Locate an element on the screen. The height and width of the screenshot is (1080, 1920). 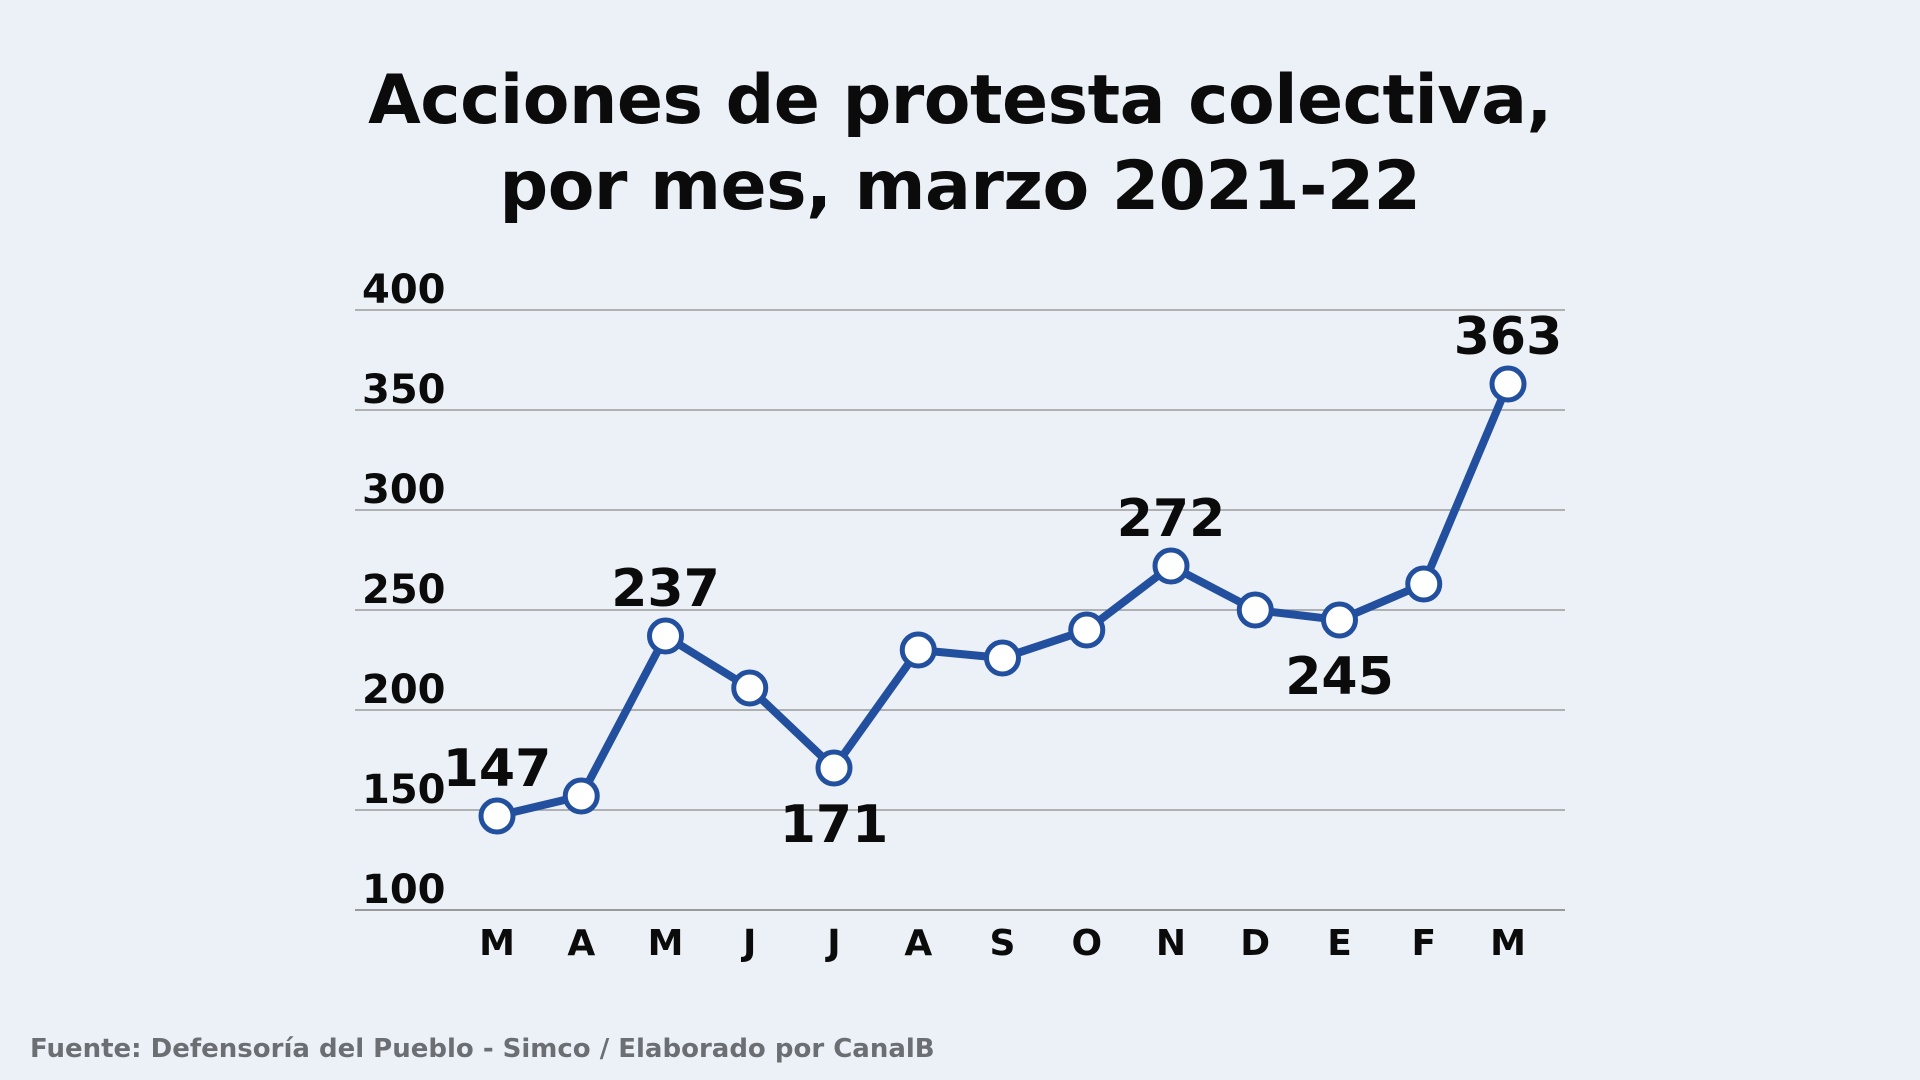
x-tick-label-3: J is located at coordinates (748, 943).